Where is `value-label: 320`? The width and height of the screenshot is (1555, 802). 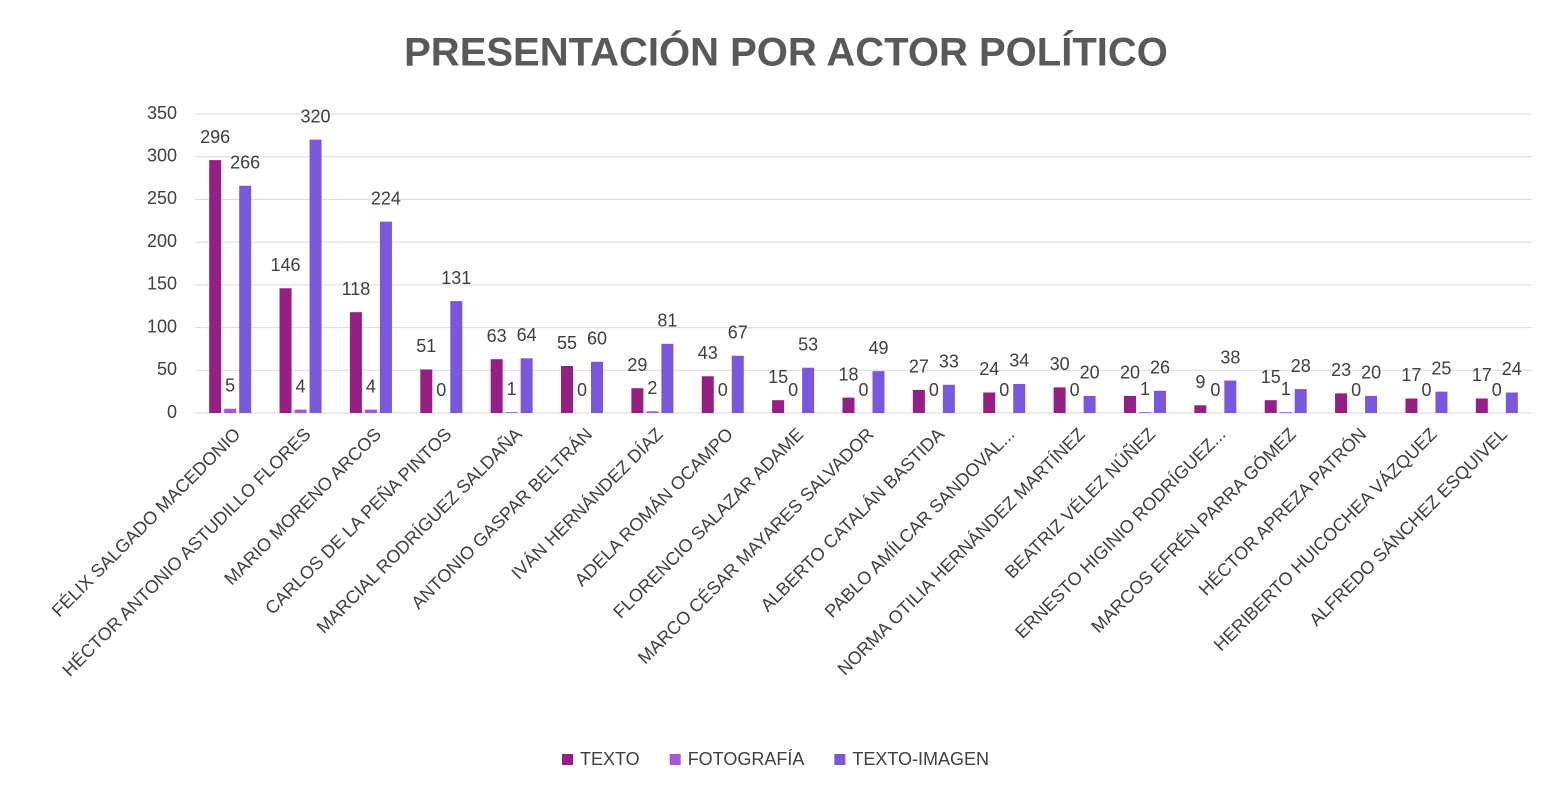 value-label: 320 is located at coordinates (316, 116).